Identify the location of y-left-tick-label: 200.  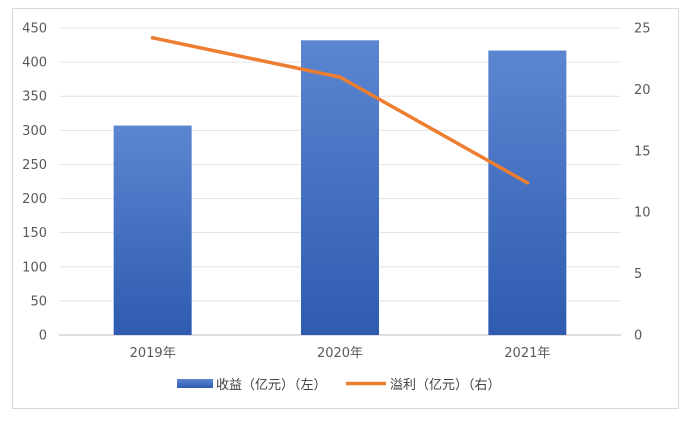
(34, 199).